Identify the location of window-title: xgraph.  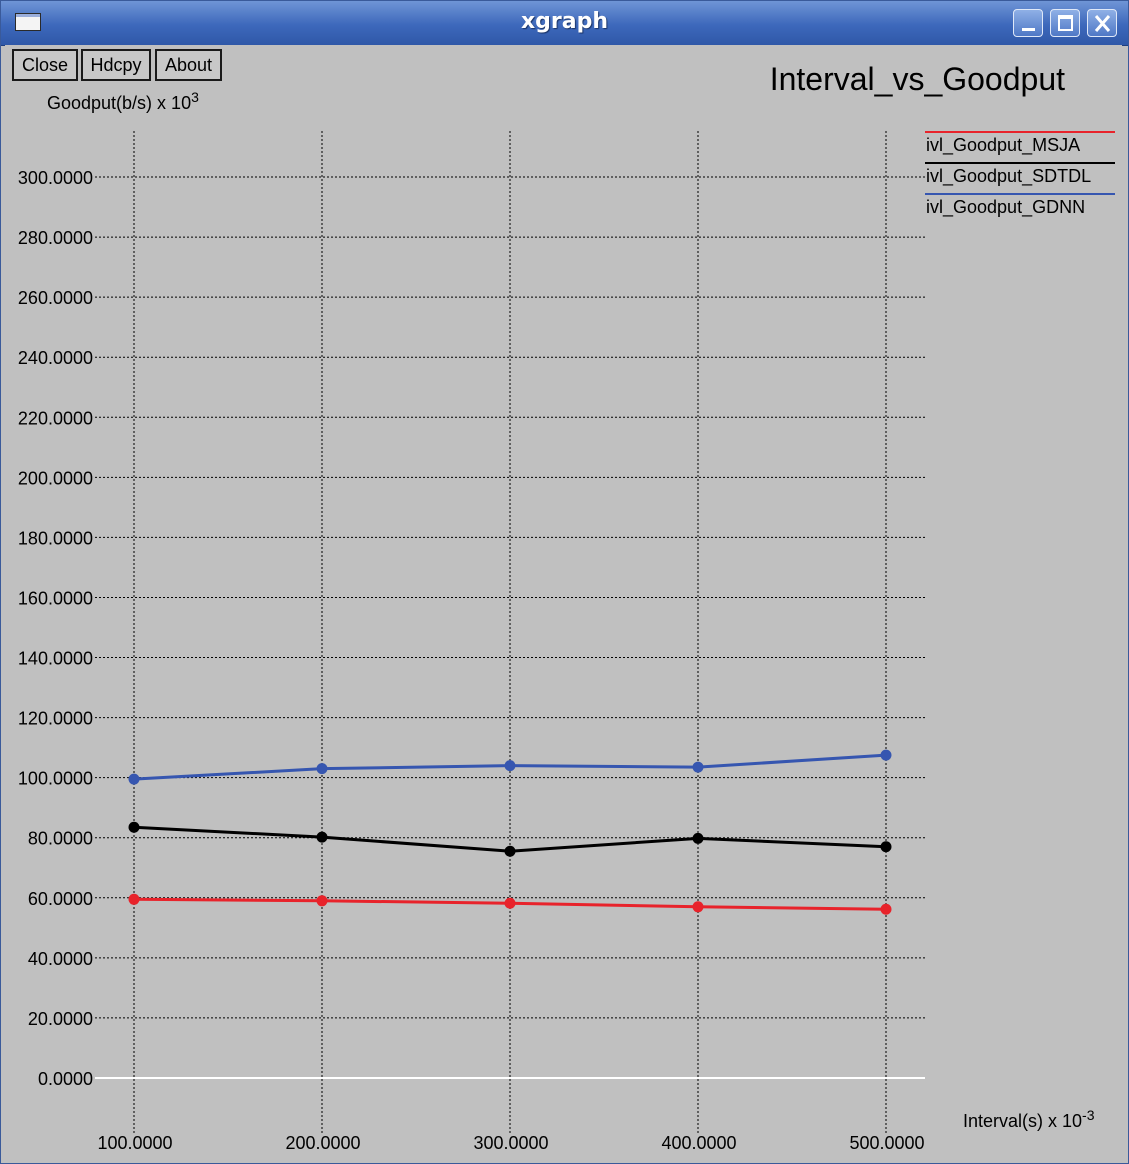
(564, 21).